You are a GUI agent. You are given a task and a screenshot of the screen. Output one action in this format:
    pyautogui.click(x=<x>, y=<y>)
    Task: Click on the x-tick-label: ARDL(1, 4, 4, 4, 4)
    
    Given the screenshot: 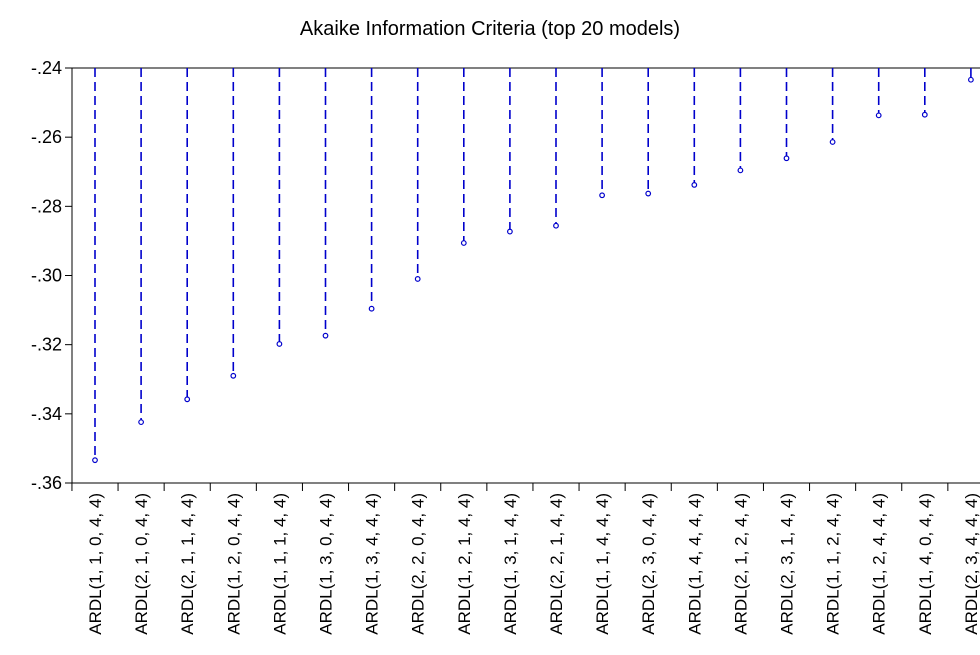 What is the action you would take?
    pyautogui.click(x=694, y=564)
    